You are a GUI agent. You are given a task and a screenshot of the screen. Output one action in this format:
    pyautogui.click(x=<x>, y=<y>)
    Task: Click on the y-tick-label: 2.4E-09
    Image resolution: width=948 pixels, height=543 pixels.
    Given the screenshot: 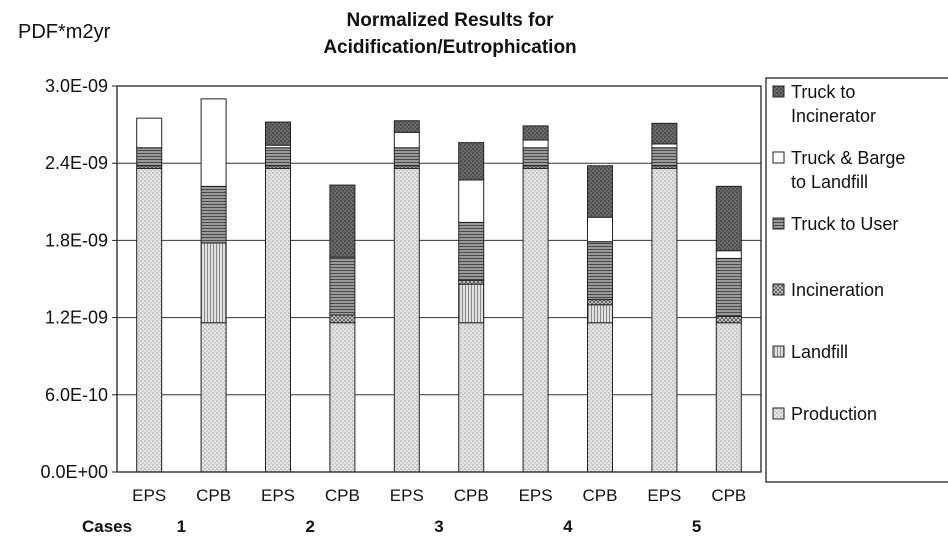 What is the action you would take?
    pyautogui.click(x=76, y=163)
    